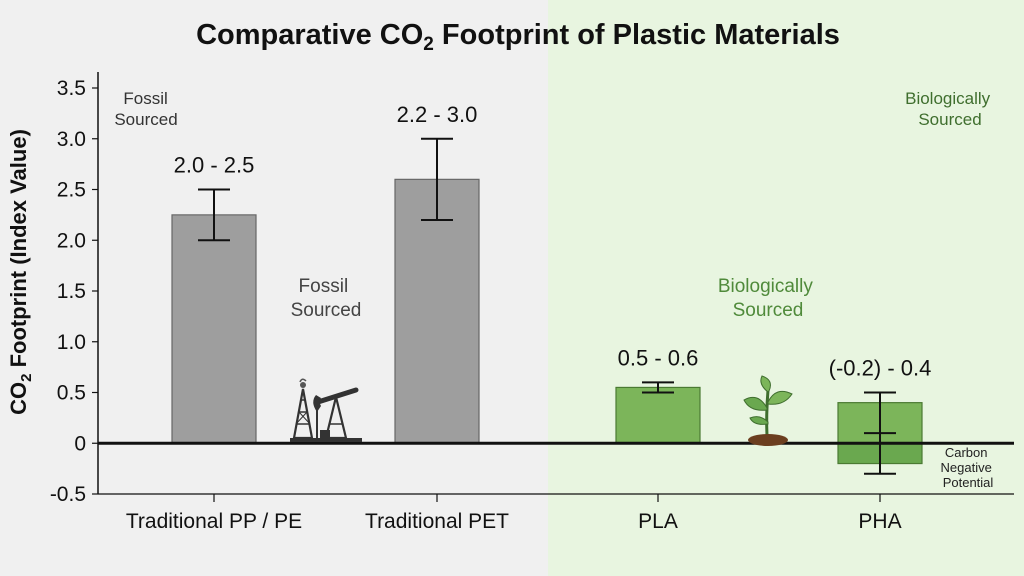  Describe the element at coordinates (658, 521) in the screenshot. I see `x-tick-label: PLA` at that location.